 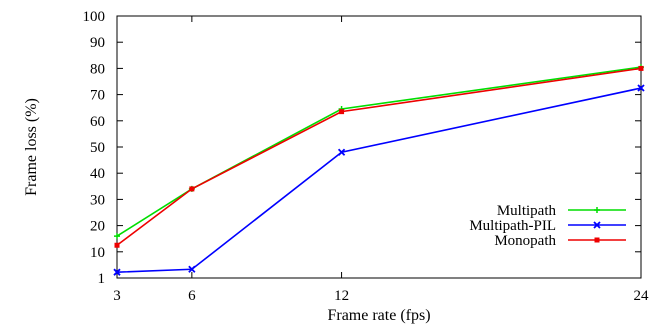 I want to click on y-tick-label: 90, so click(x=97, y=43).